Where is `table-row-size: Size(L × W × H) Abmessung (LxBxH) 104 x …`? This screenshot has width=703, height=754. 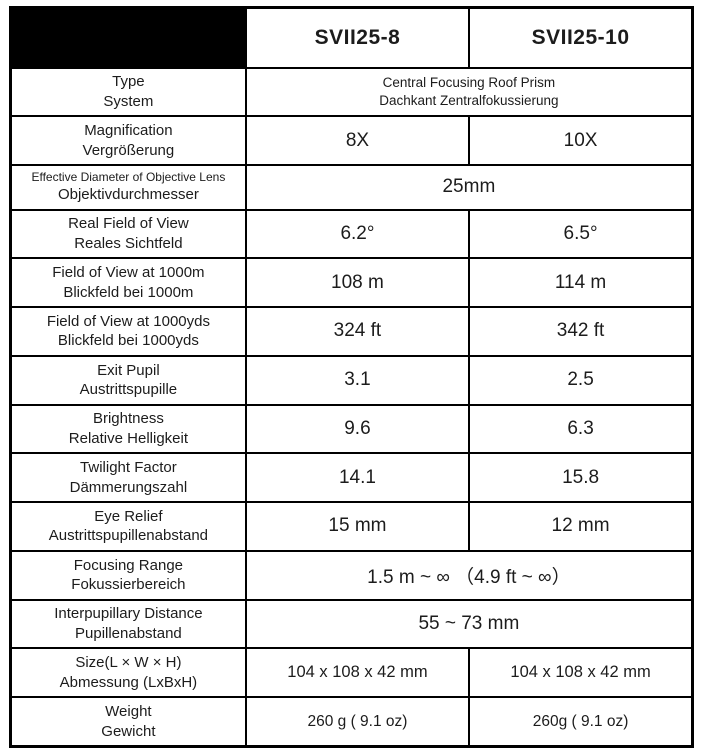
table-row-size: Size(L × W × H) Abmessung (LxBxH) 104 x … is located at coordinates (351, 673).